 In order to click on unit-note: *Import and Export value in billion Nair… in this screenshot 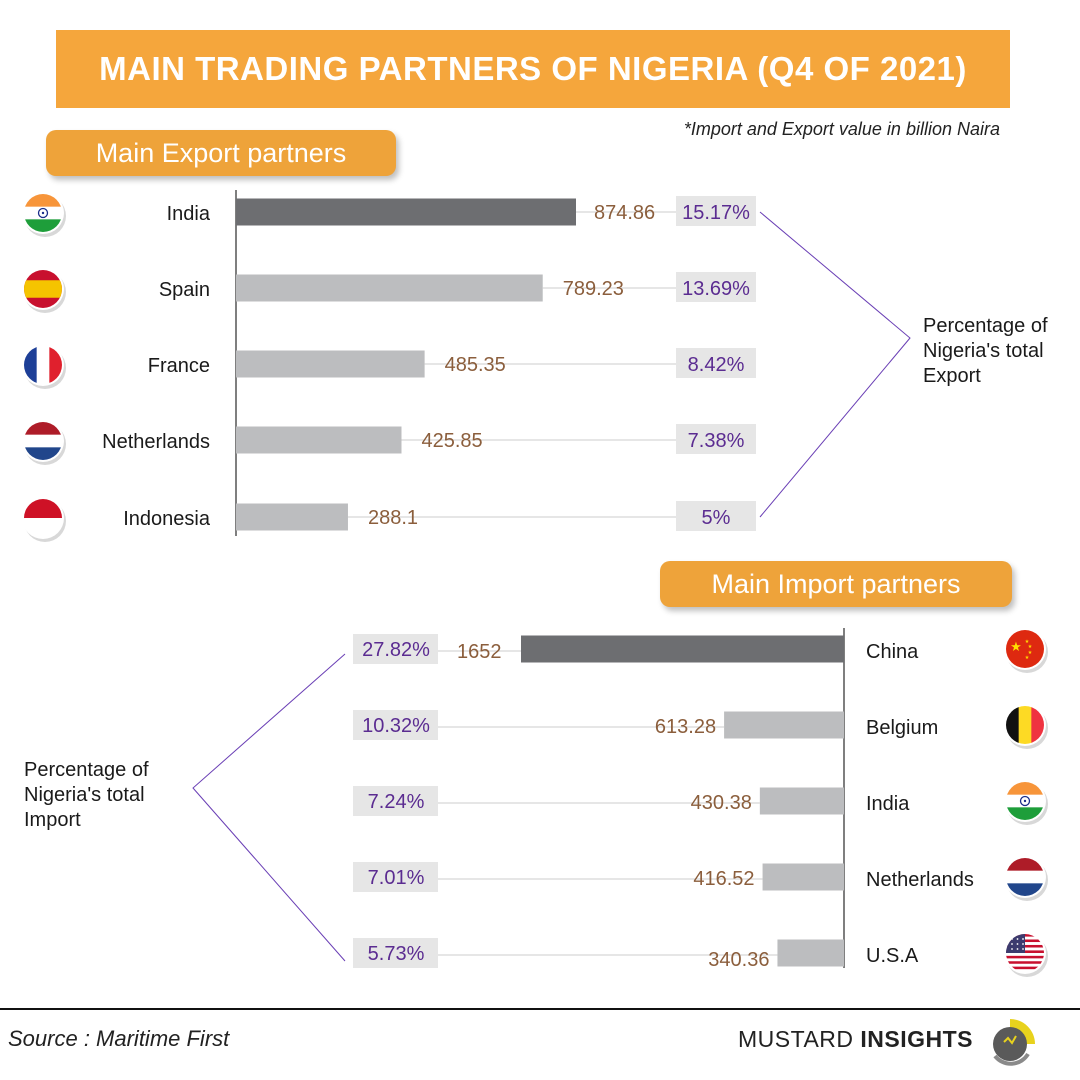, I will do `click(841, 129)`.